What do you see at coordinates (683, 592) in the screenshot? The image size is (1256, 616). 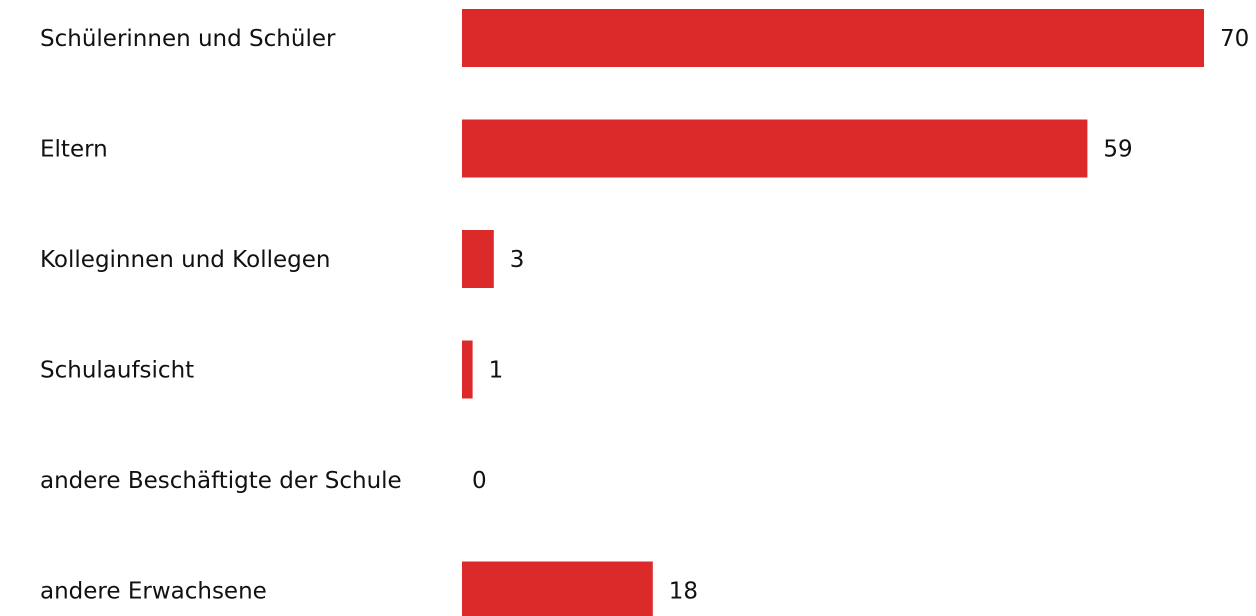 I see `value-label: 18` at bounding box center [683, 592].